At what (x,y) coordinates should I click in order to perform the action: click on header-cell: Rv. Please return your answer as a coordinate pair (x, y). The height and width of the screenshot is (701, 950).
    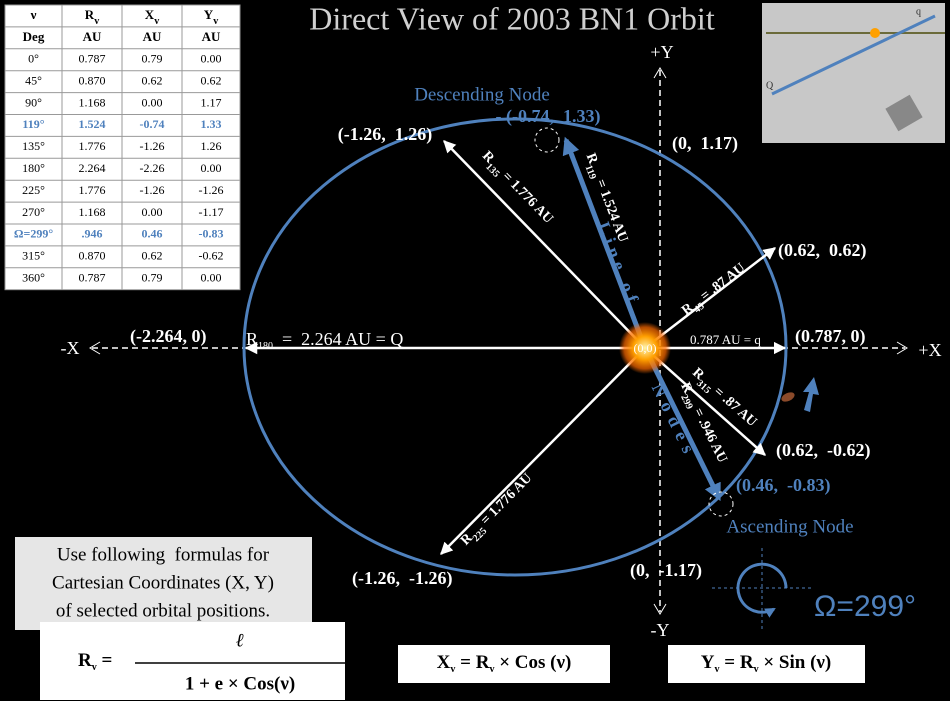
    Looking at the image, I should click on (92, 17).